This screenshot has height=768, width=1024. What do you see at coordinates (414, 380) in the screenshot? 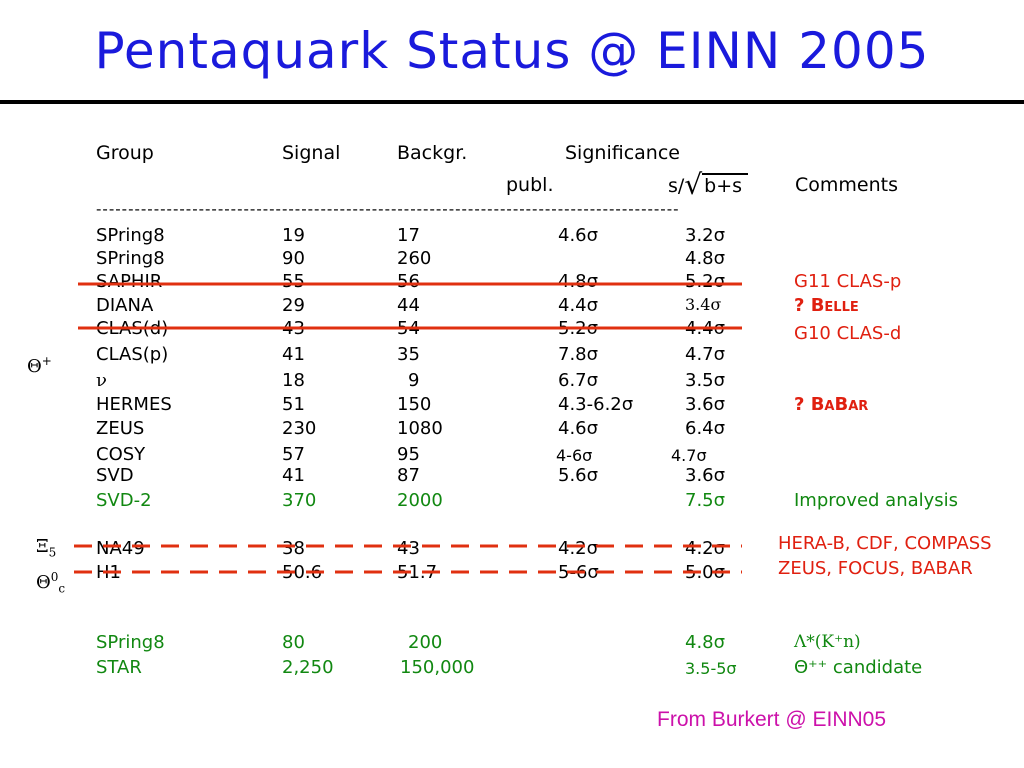
I see `cell-background: 9` at bounding box center [414, 380].